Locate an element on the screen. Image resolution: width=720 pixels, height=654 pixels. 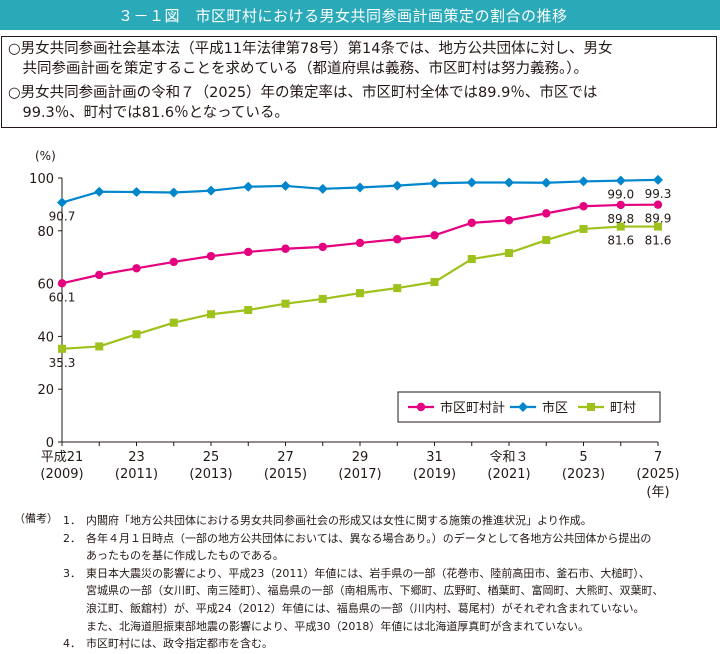
x-tick-label-year: (2019) is located at coordinates (434, 474).